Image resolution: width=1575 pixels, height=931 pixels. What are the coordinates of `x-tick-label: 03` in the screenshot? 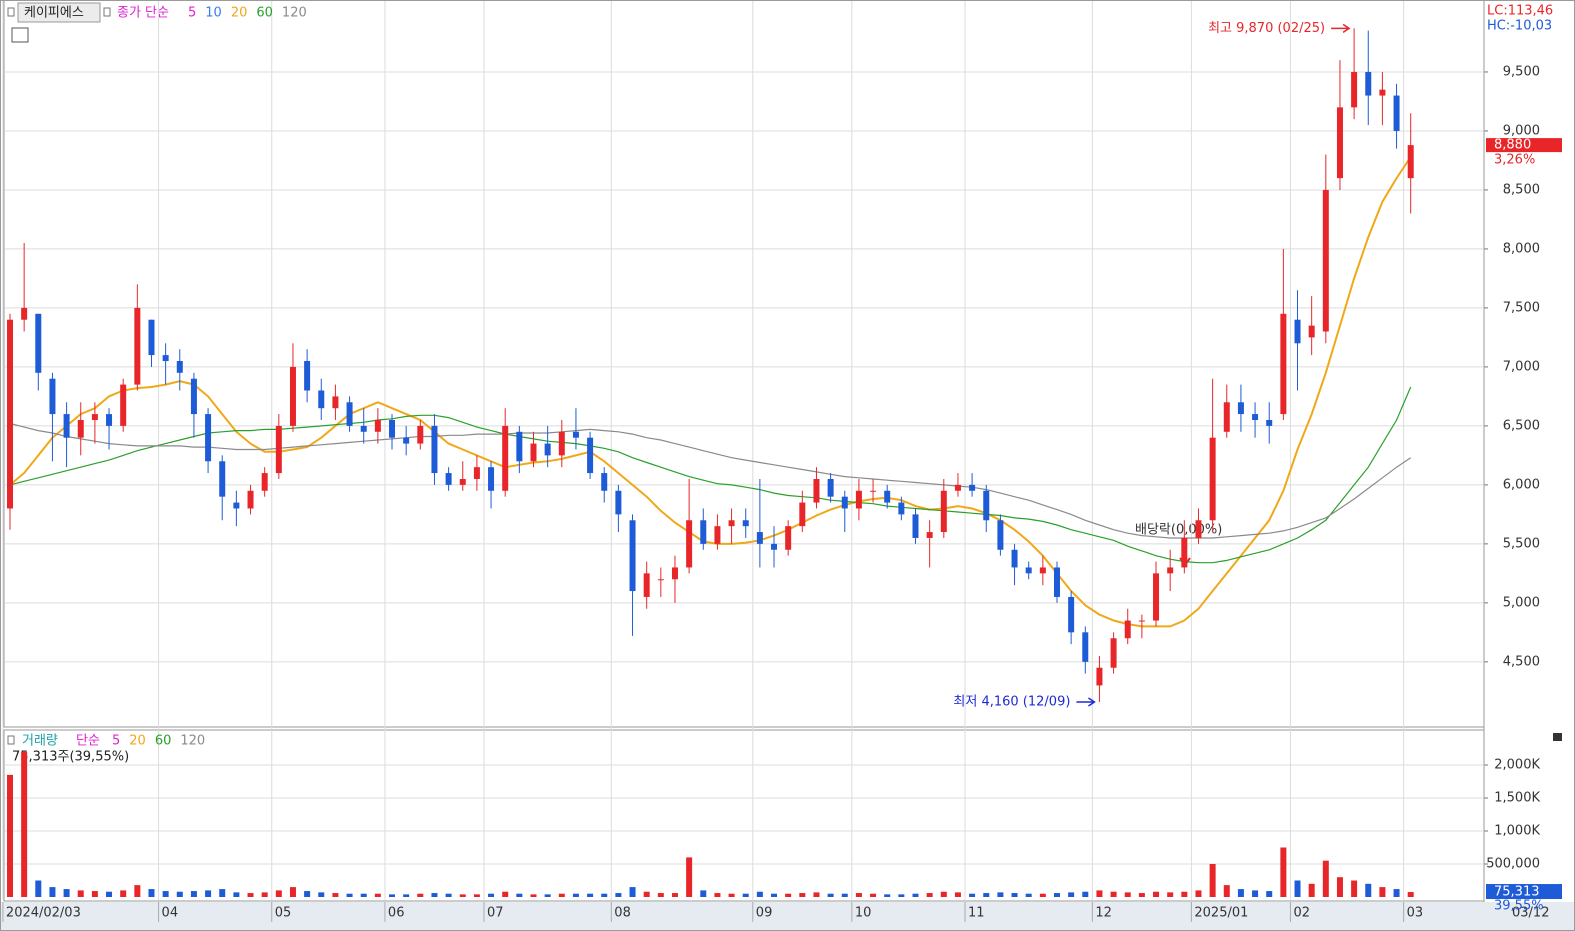 It's located at (1415, 913).